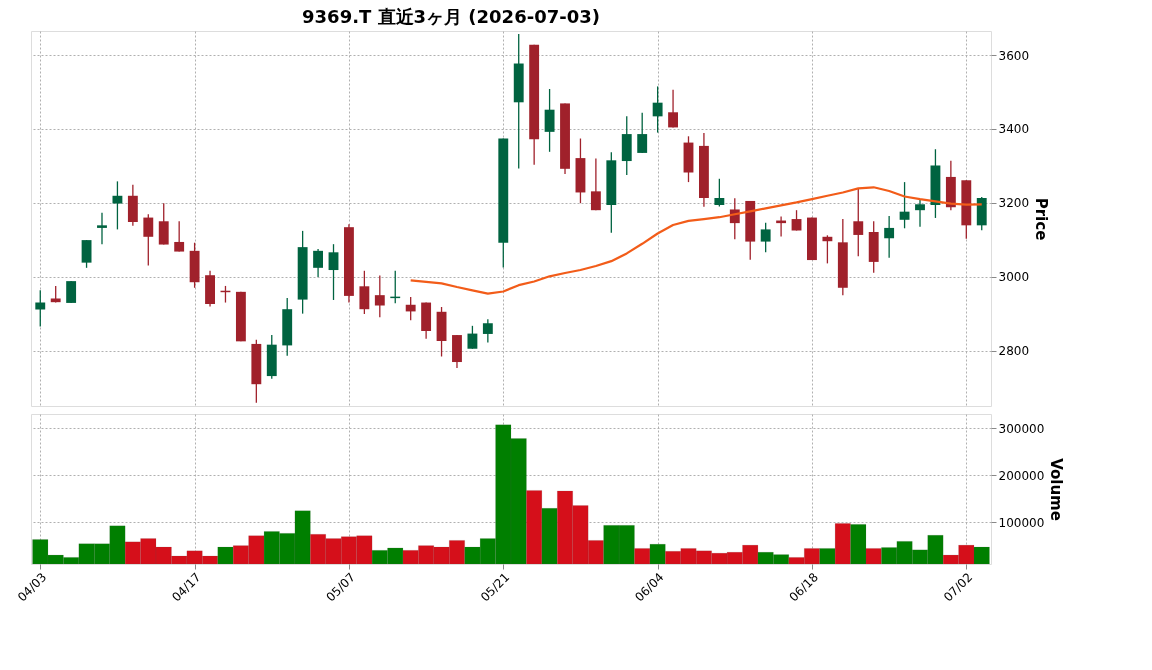 This screenshot has height=670, width=1152. What do you see at coordinates (1014, 351) in the screenshot?
I see `y-tick-label: 2800` at bounding box center [1014, 351].